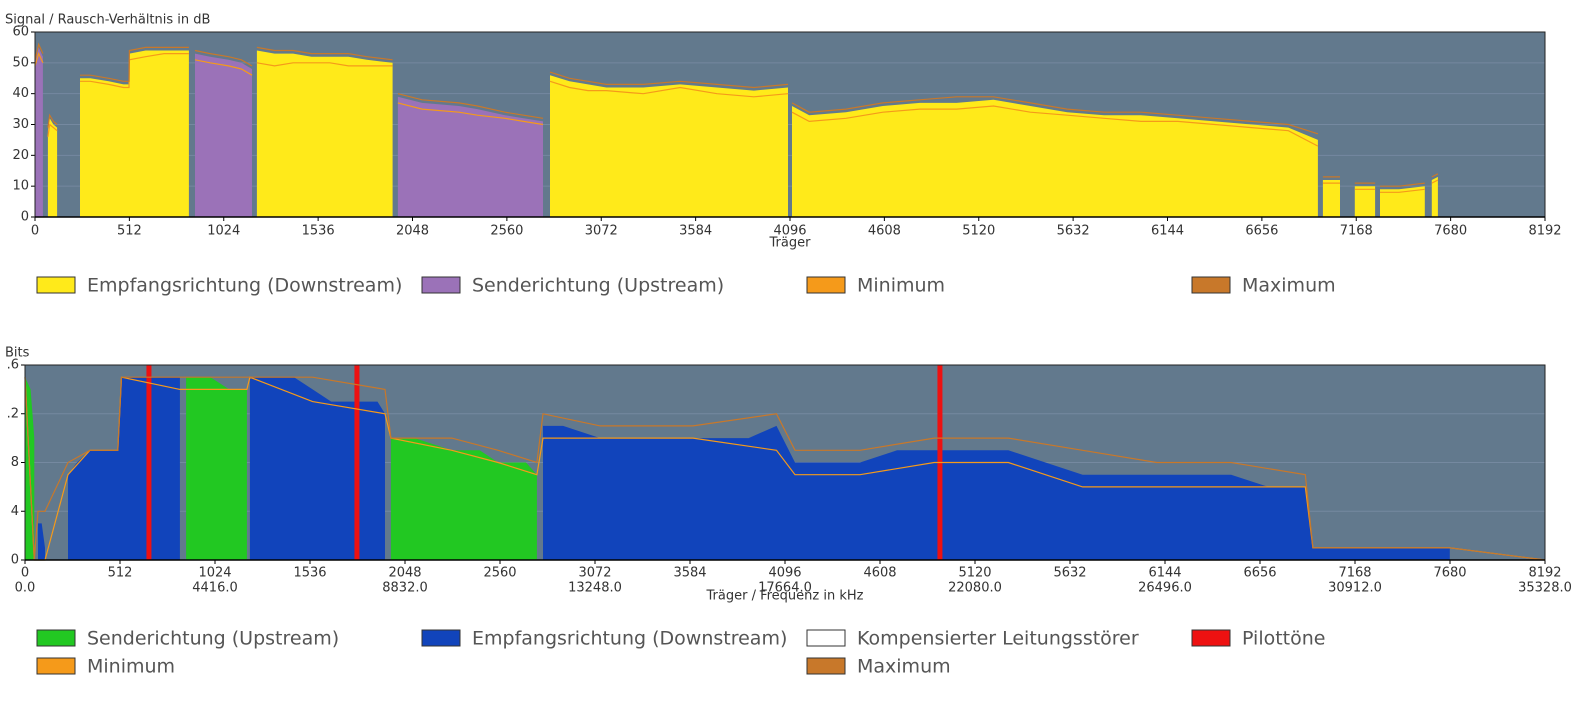 The height and width of the screenshot is (701, 1584). I want to click on legend-label: Pilottöne, so click(1283, 639).